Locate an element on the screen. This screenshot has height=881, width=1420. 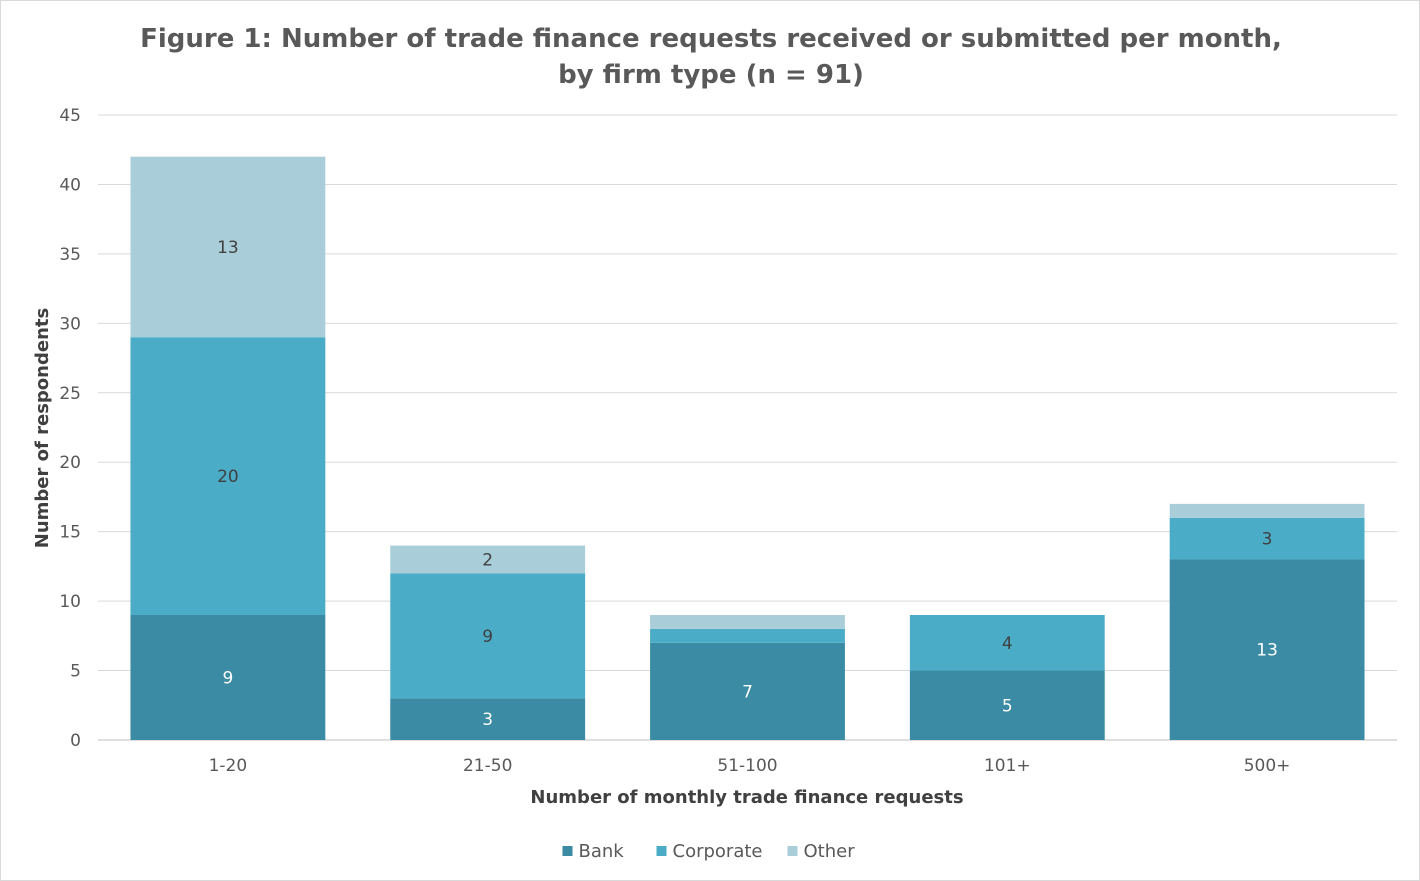
legend-label-corporate: Corporate is located at coordinates (718, 851).